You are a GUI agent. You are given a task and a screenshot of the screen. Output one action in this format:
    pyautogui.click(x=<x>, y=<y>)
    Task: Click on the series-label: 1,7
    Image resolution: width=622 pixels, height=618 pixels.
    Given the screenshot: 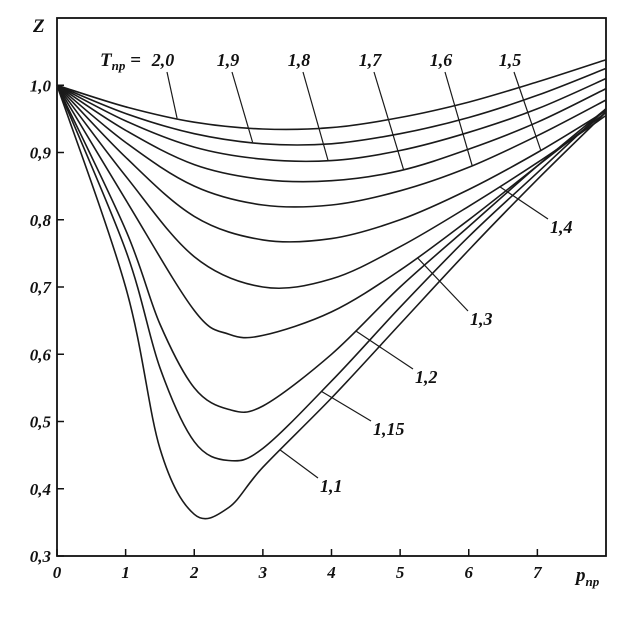 What is the action you would take?
    pyautogui.click(x=371, y=60)
    